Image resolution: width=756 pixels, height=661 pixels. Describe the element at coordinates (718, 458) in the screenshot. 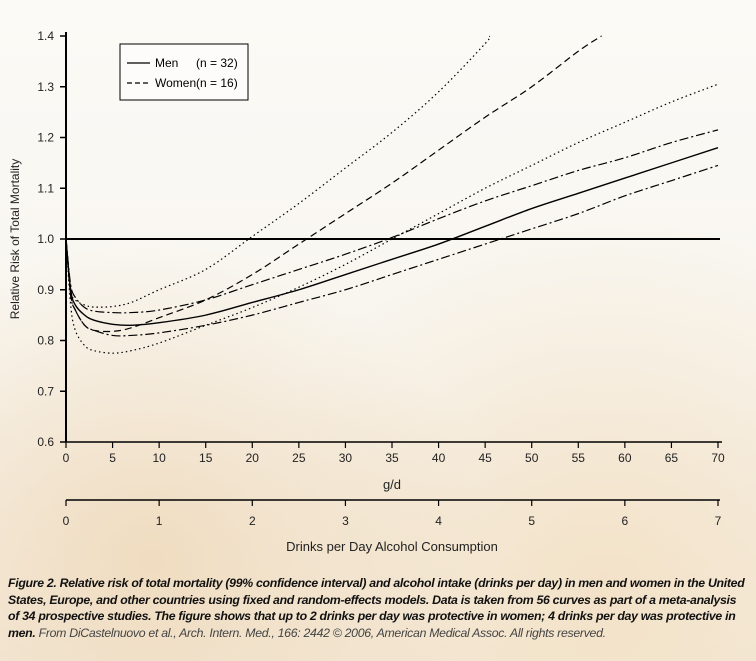

I see `x-tick-label: 70` at that location.